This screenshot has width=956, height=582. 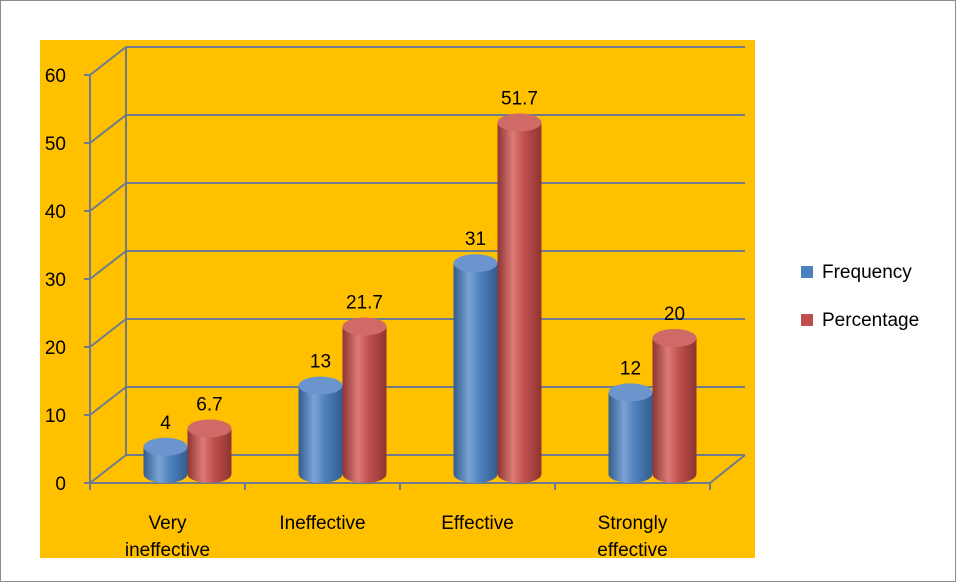 What do you see at coordinates (867, 272) in the screenshot?
I see `legend-label-frequency: Frequency` at bounding box center [867, 272].